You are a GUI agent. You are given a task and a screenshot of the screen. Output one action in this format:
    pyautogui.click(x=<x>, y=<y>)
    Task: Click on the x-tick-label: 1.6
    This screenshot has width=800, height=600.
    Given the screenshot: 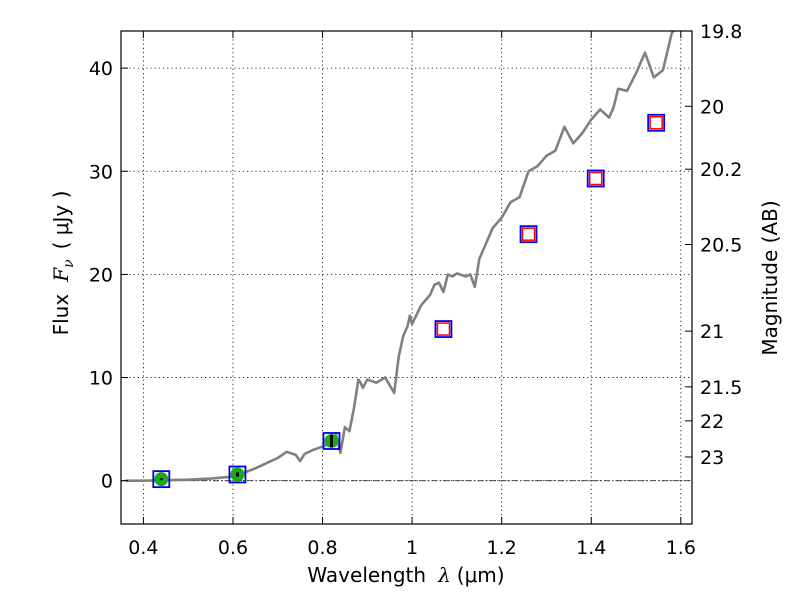 What is the action you would take?
    pyautogui.click(x=681, y=548)
    